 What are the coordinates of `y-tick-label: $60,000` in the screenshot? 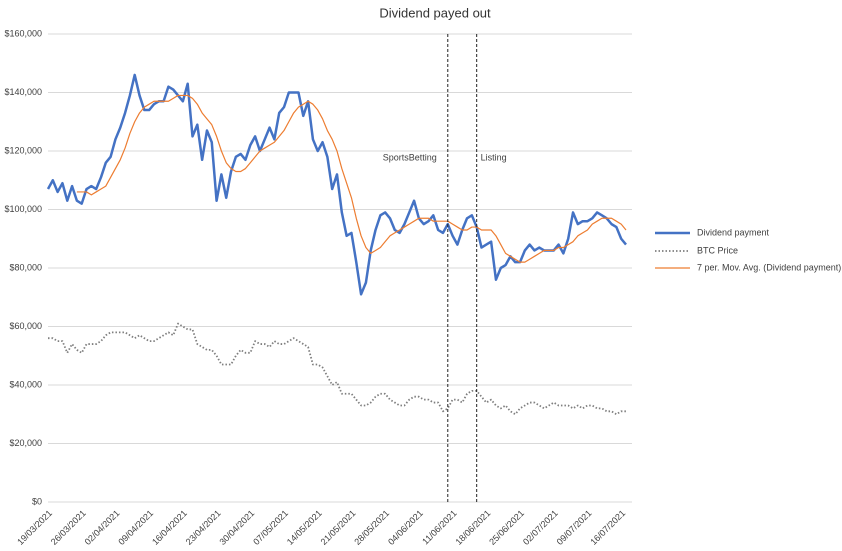 It's located at (25, 326).